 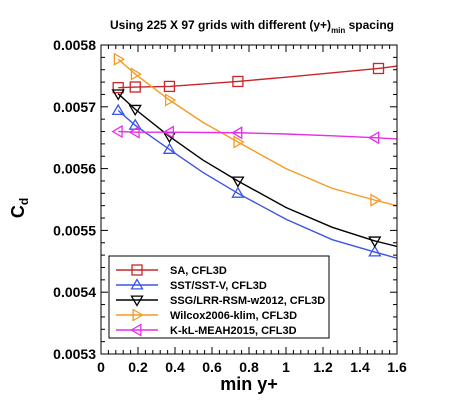 What do you see at coordinates (74, 292) in the screenshot?
I see `y-tick-label: 0.0054` at bounding box center [74, 292].